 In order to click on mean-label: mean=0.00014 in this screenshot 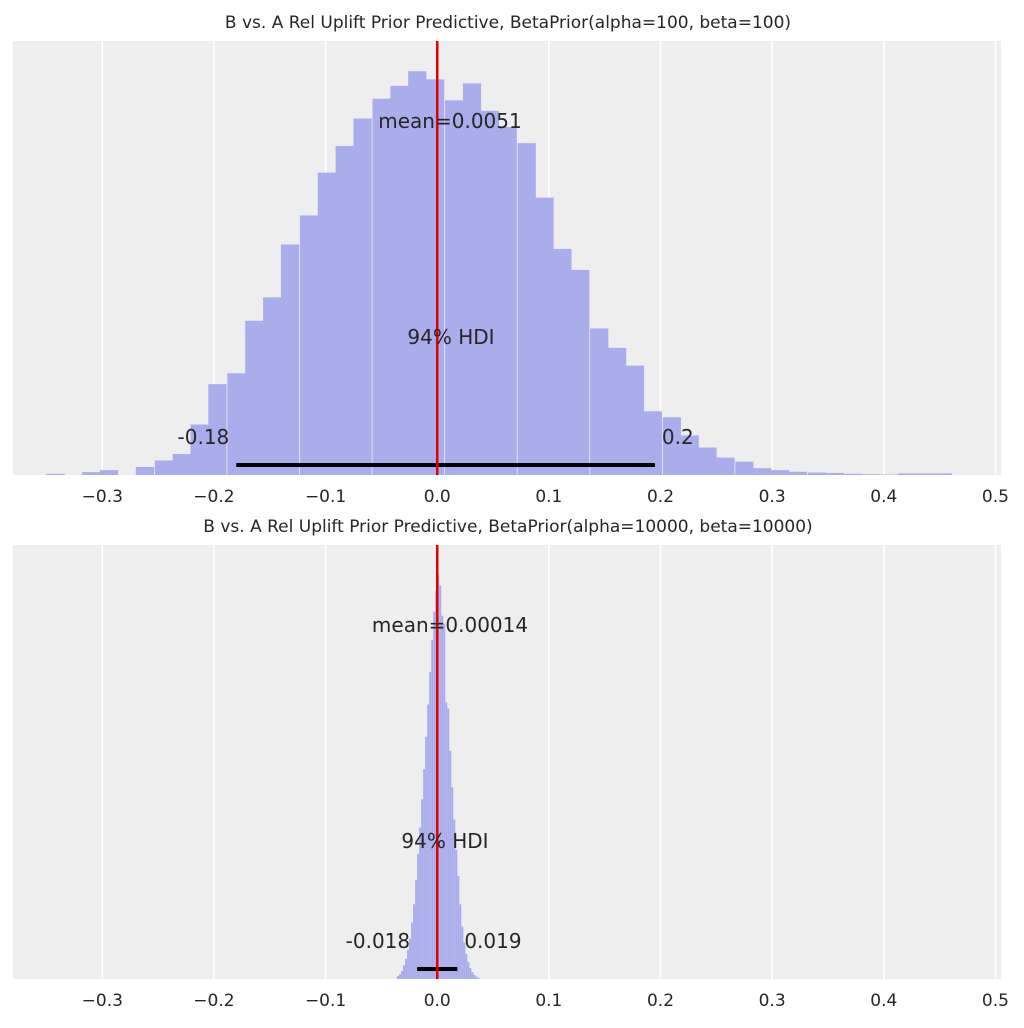, I will do `click(450, 625)`.